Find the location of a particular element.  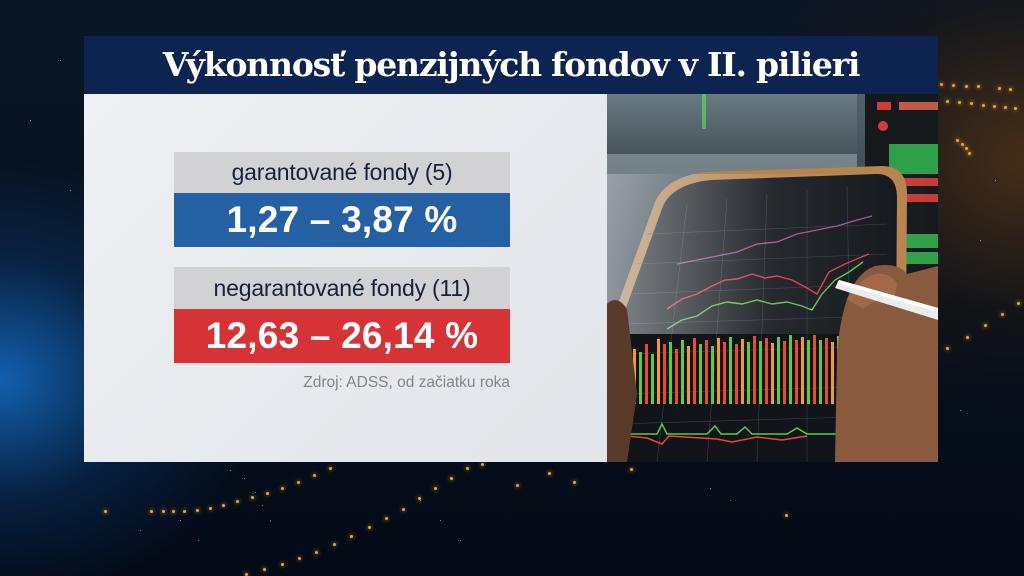

non-guaranteed-funds-box: negarantované fondy (11) 12,63 – 26,14 % is located at coordinates (342, 315).